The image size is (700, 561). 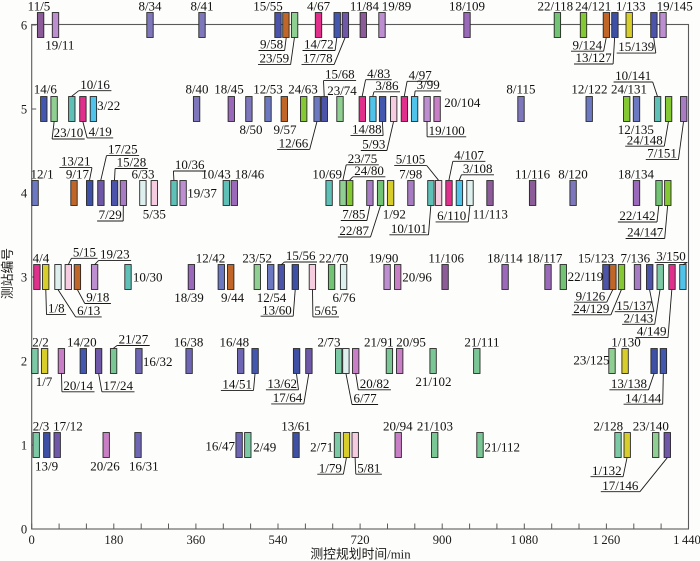 What do you see at coordinates (56, 308) in the screenshot?
I see `svg-text: 1/8` at bounding box center [56, 308].